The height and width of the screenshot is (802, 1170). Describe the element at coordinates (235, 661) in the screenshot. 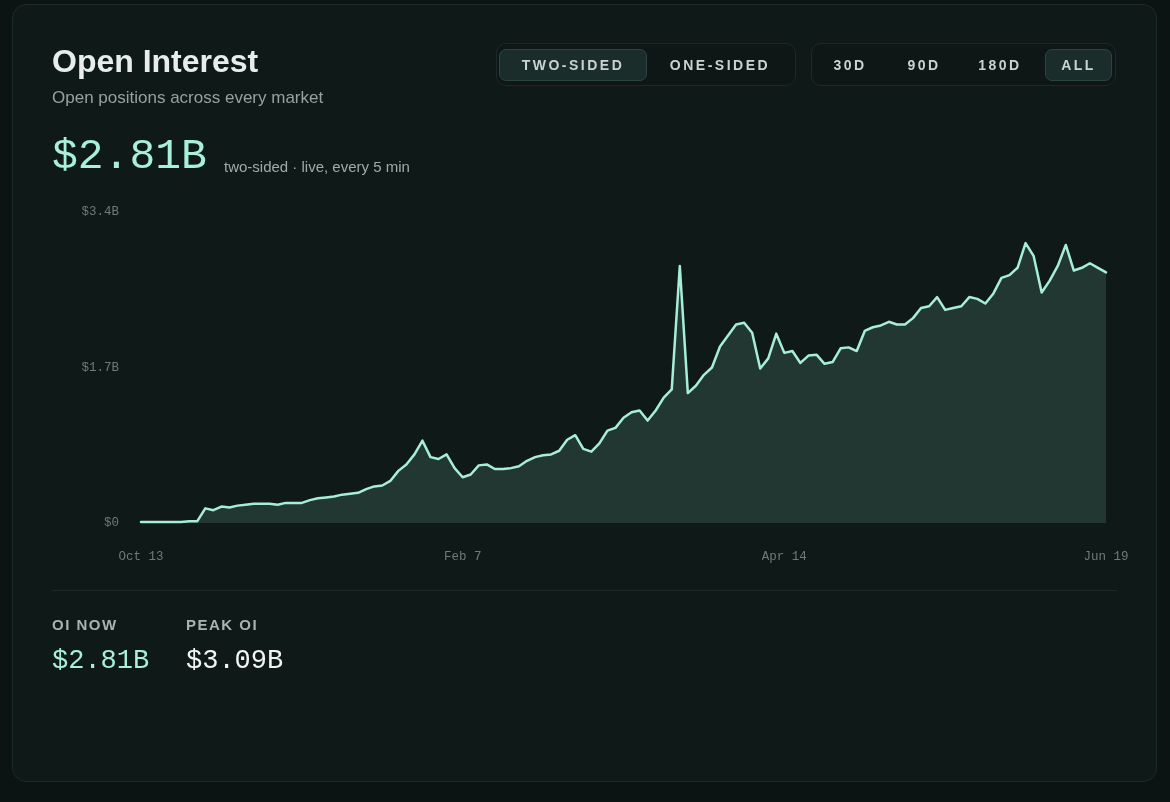

I see `text: $3.09B` at that location.